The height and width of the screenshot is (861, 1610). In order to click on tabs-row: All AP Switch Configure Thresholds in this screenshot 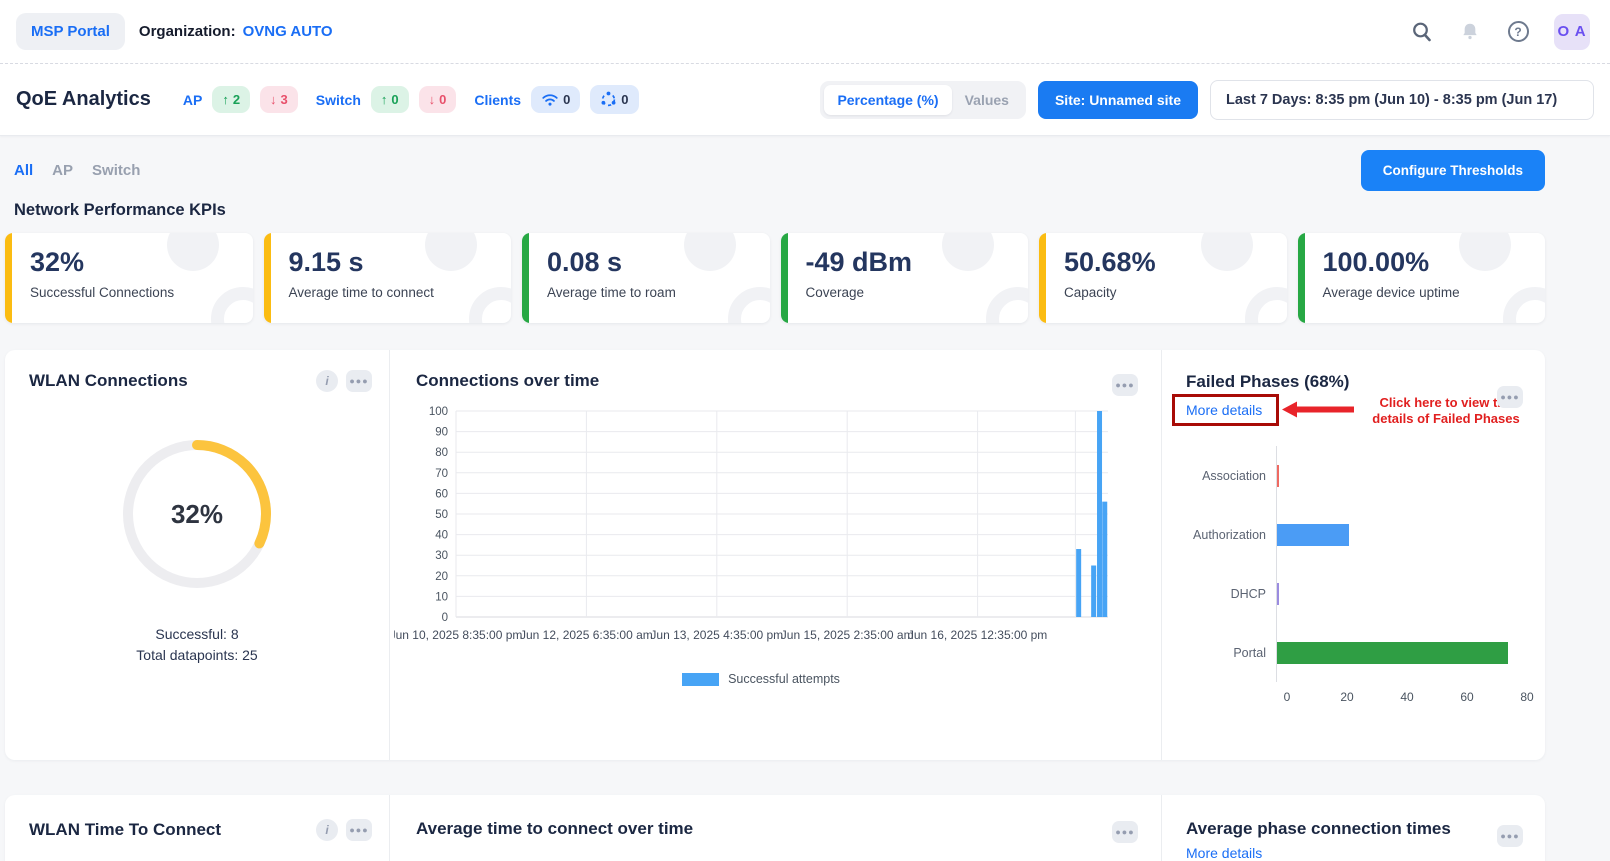, I will do `click(775, 170)`.